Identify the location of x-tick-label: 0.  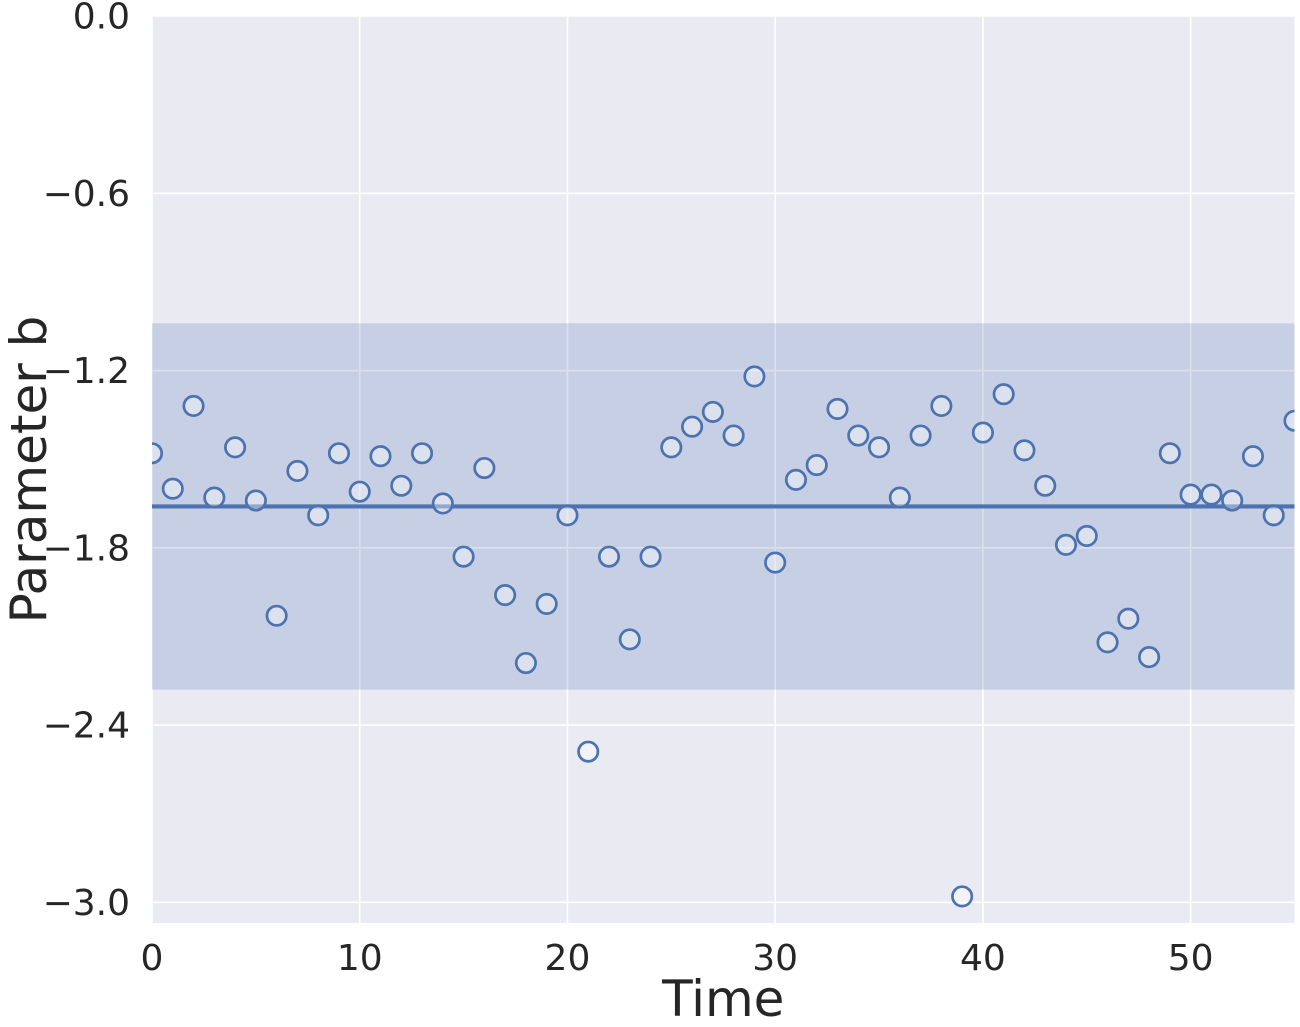
(152, 958).